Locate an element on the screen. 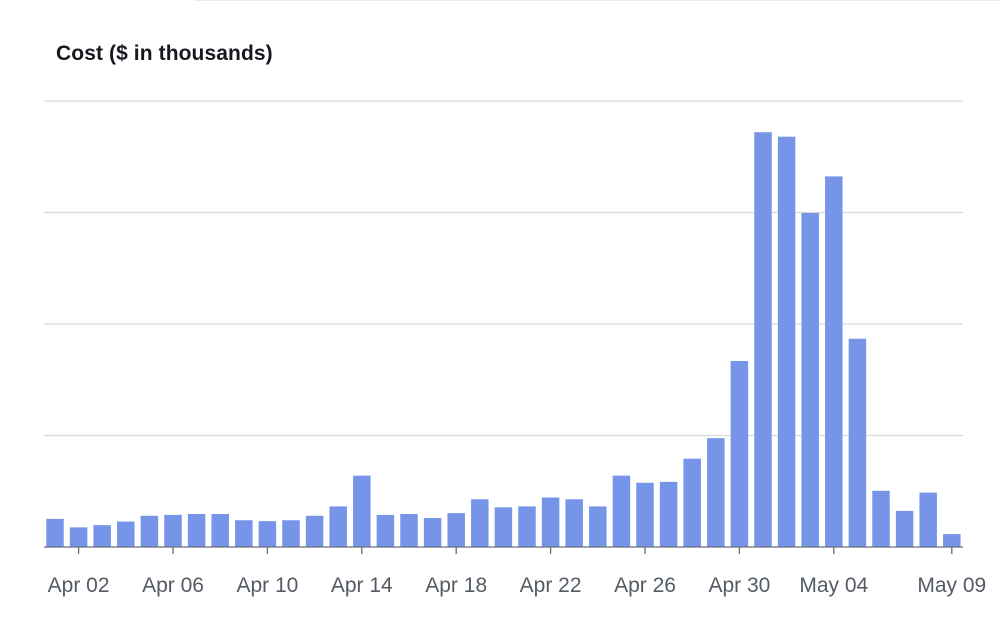 Image resolution: width=1000 pixels, height=633 pixels. x-tick-label: Apr 30 is located at coordinates (739, 585).